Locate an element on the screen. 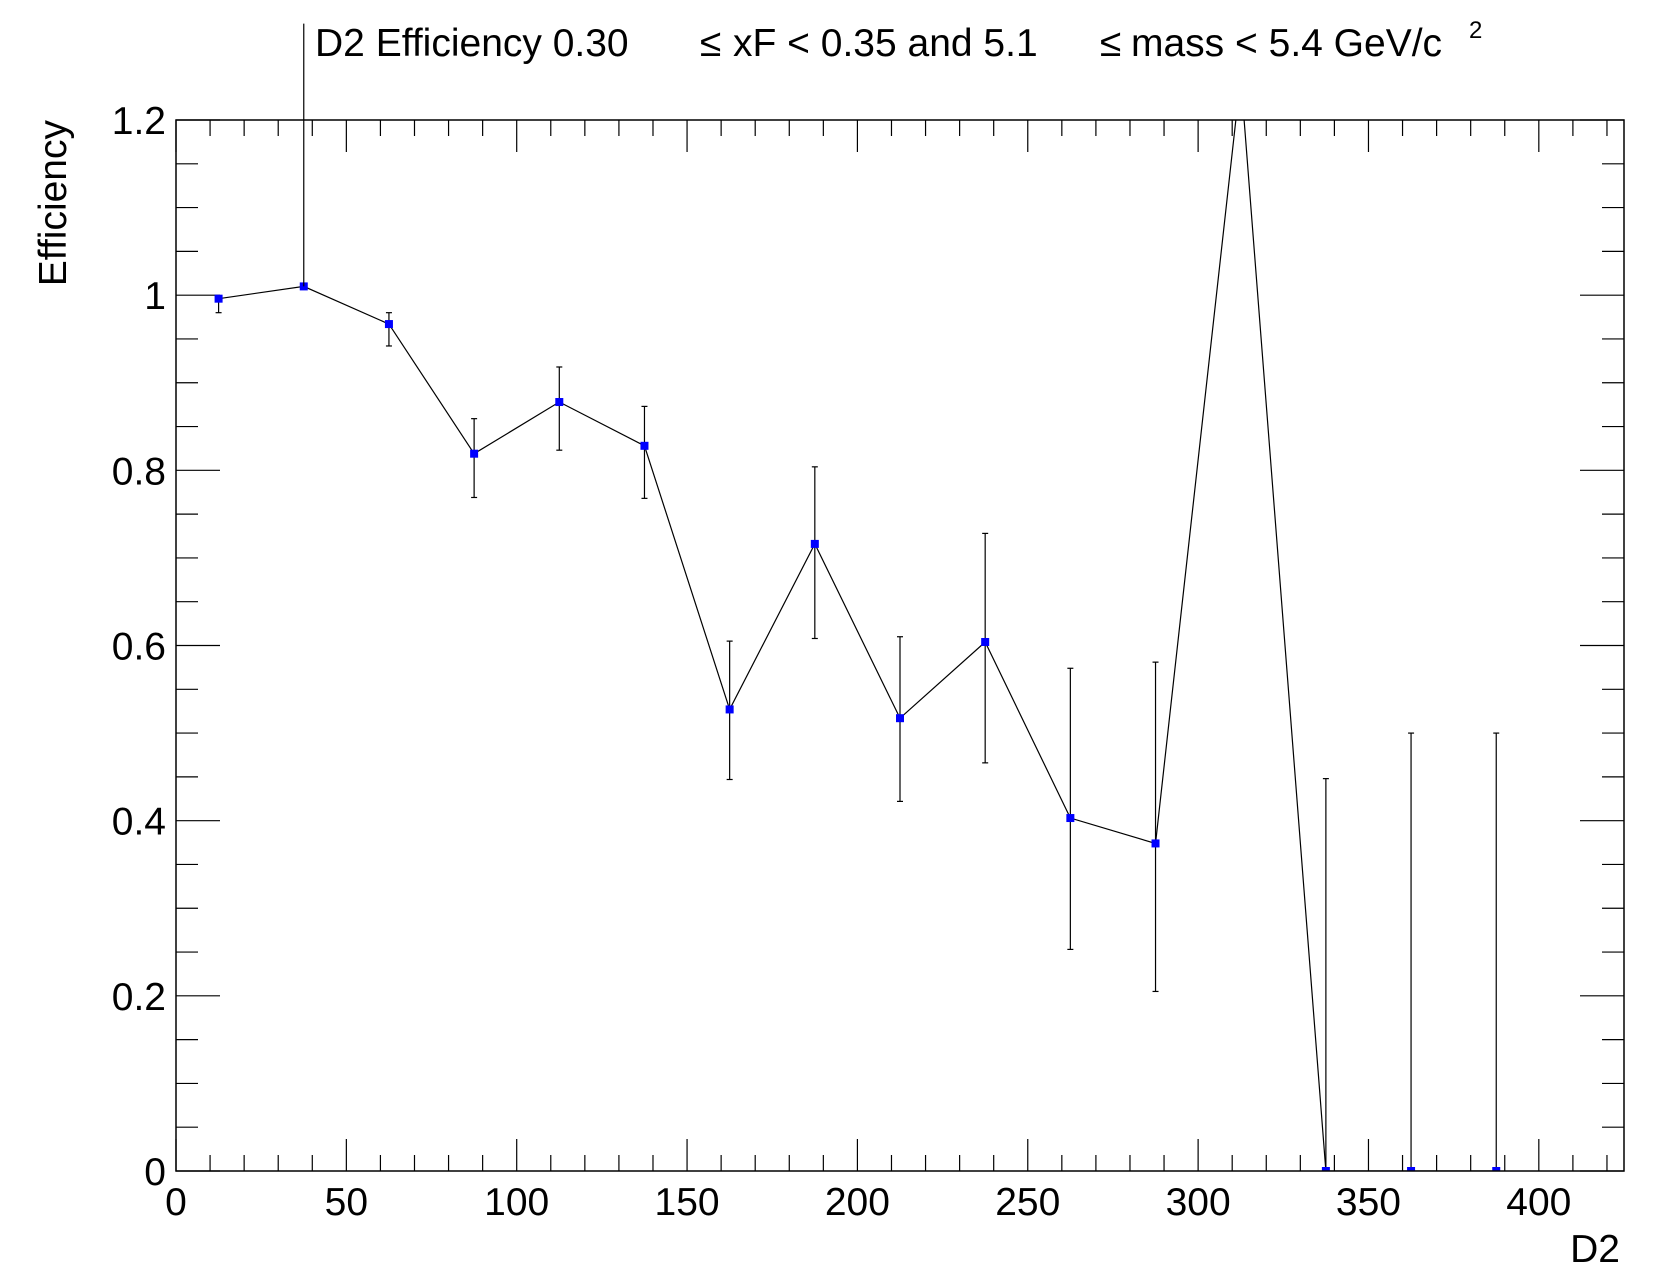 Image resolution: width=1655 pixels, height=1271 pixels. x-tick-label: 400 is located at coordinates (1538, 1202).